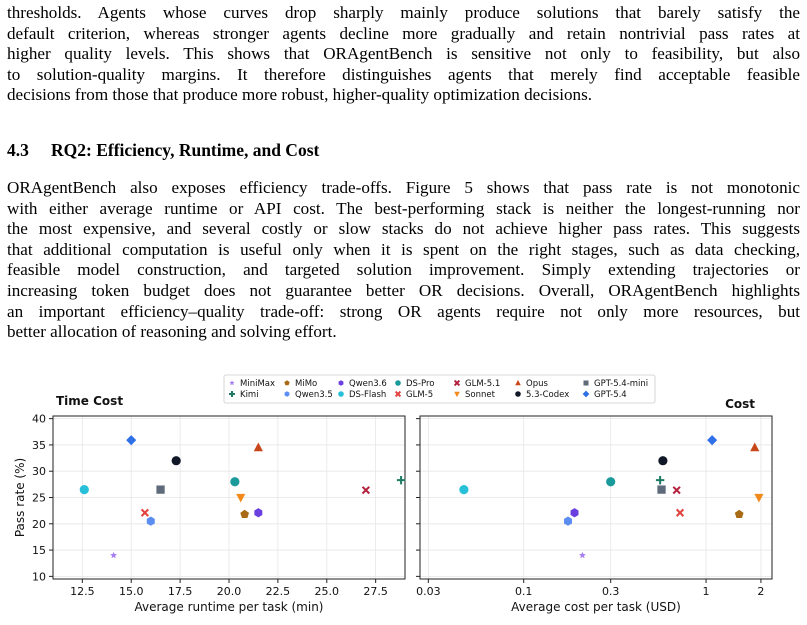 This screenshot has height=625, width=807. I want to click on x-axis-label: Average cost per task (USD), so click(596, 607).